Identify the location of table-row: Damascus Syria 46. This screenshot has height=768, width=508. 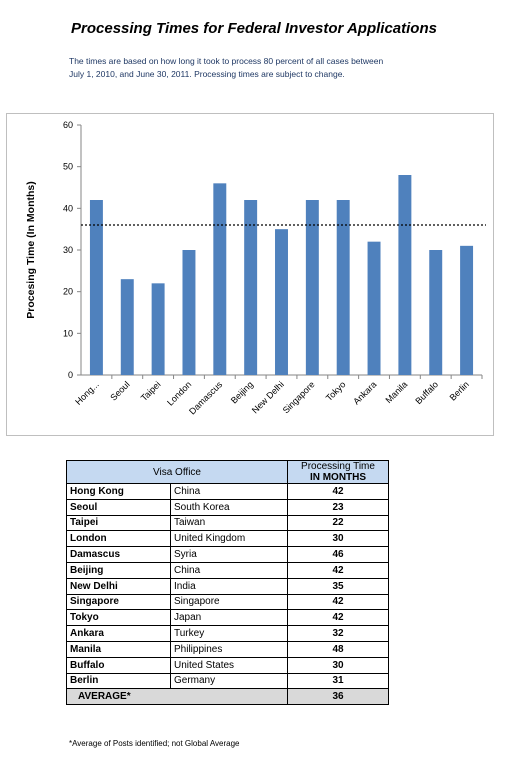
(227, 554).